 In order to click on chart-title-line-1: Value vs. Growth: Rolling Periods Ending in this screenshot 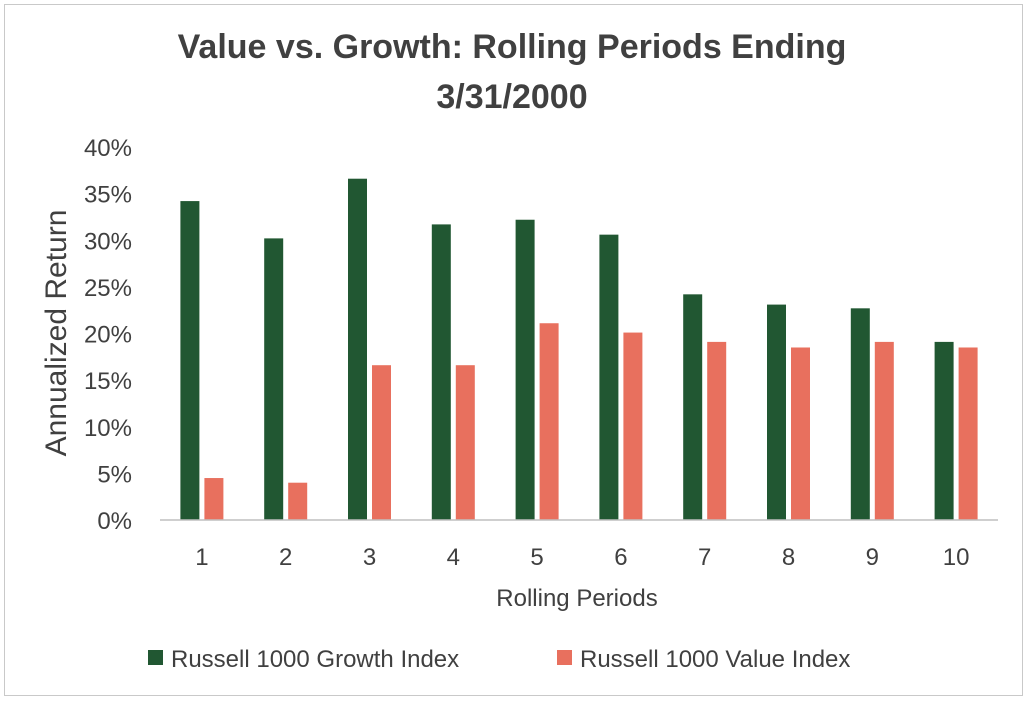, I will do `click(512, 47)`.